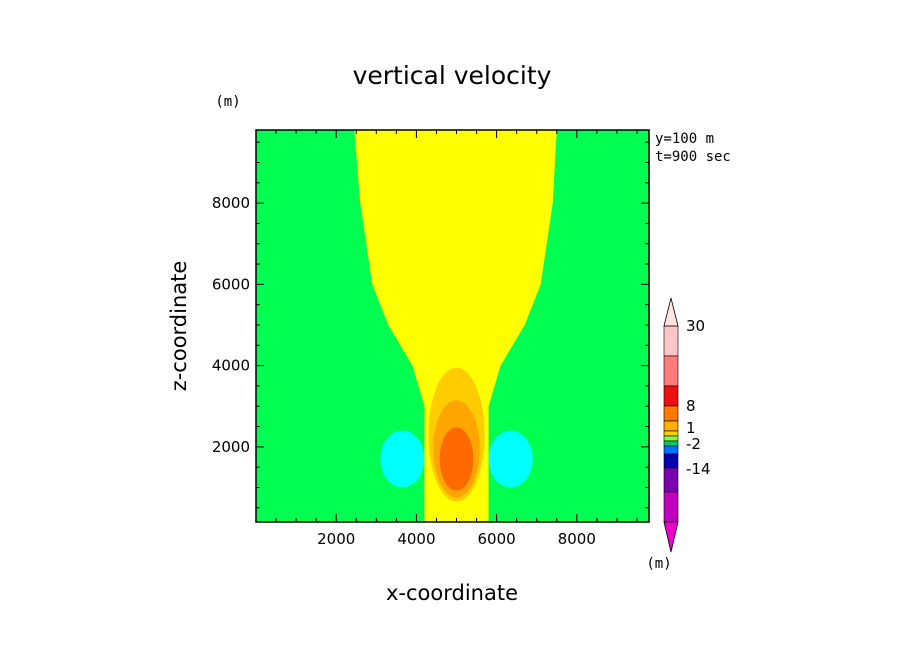 This screenshot has width=904, height=654. Describe the element at coordinates (691, 406) in the screenshot. I see `colorbar-label: 8` at that location.